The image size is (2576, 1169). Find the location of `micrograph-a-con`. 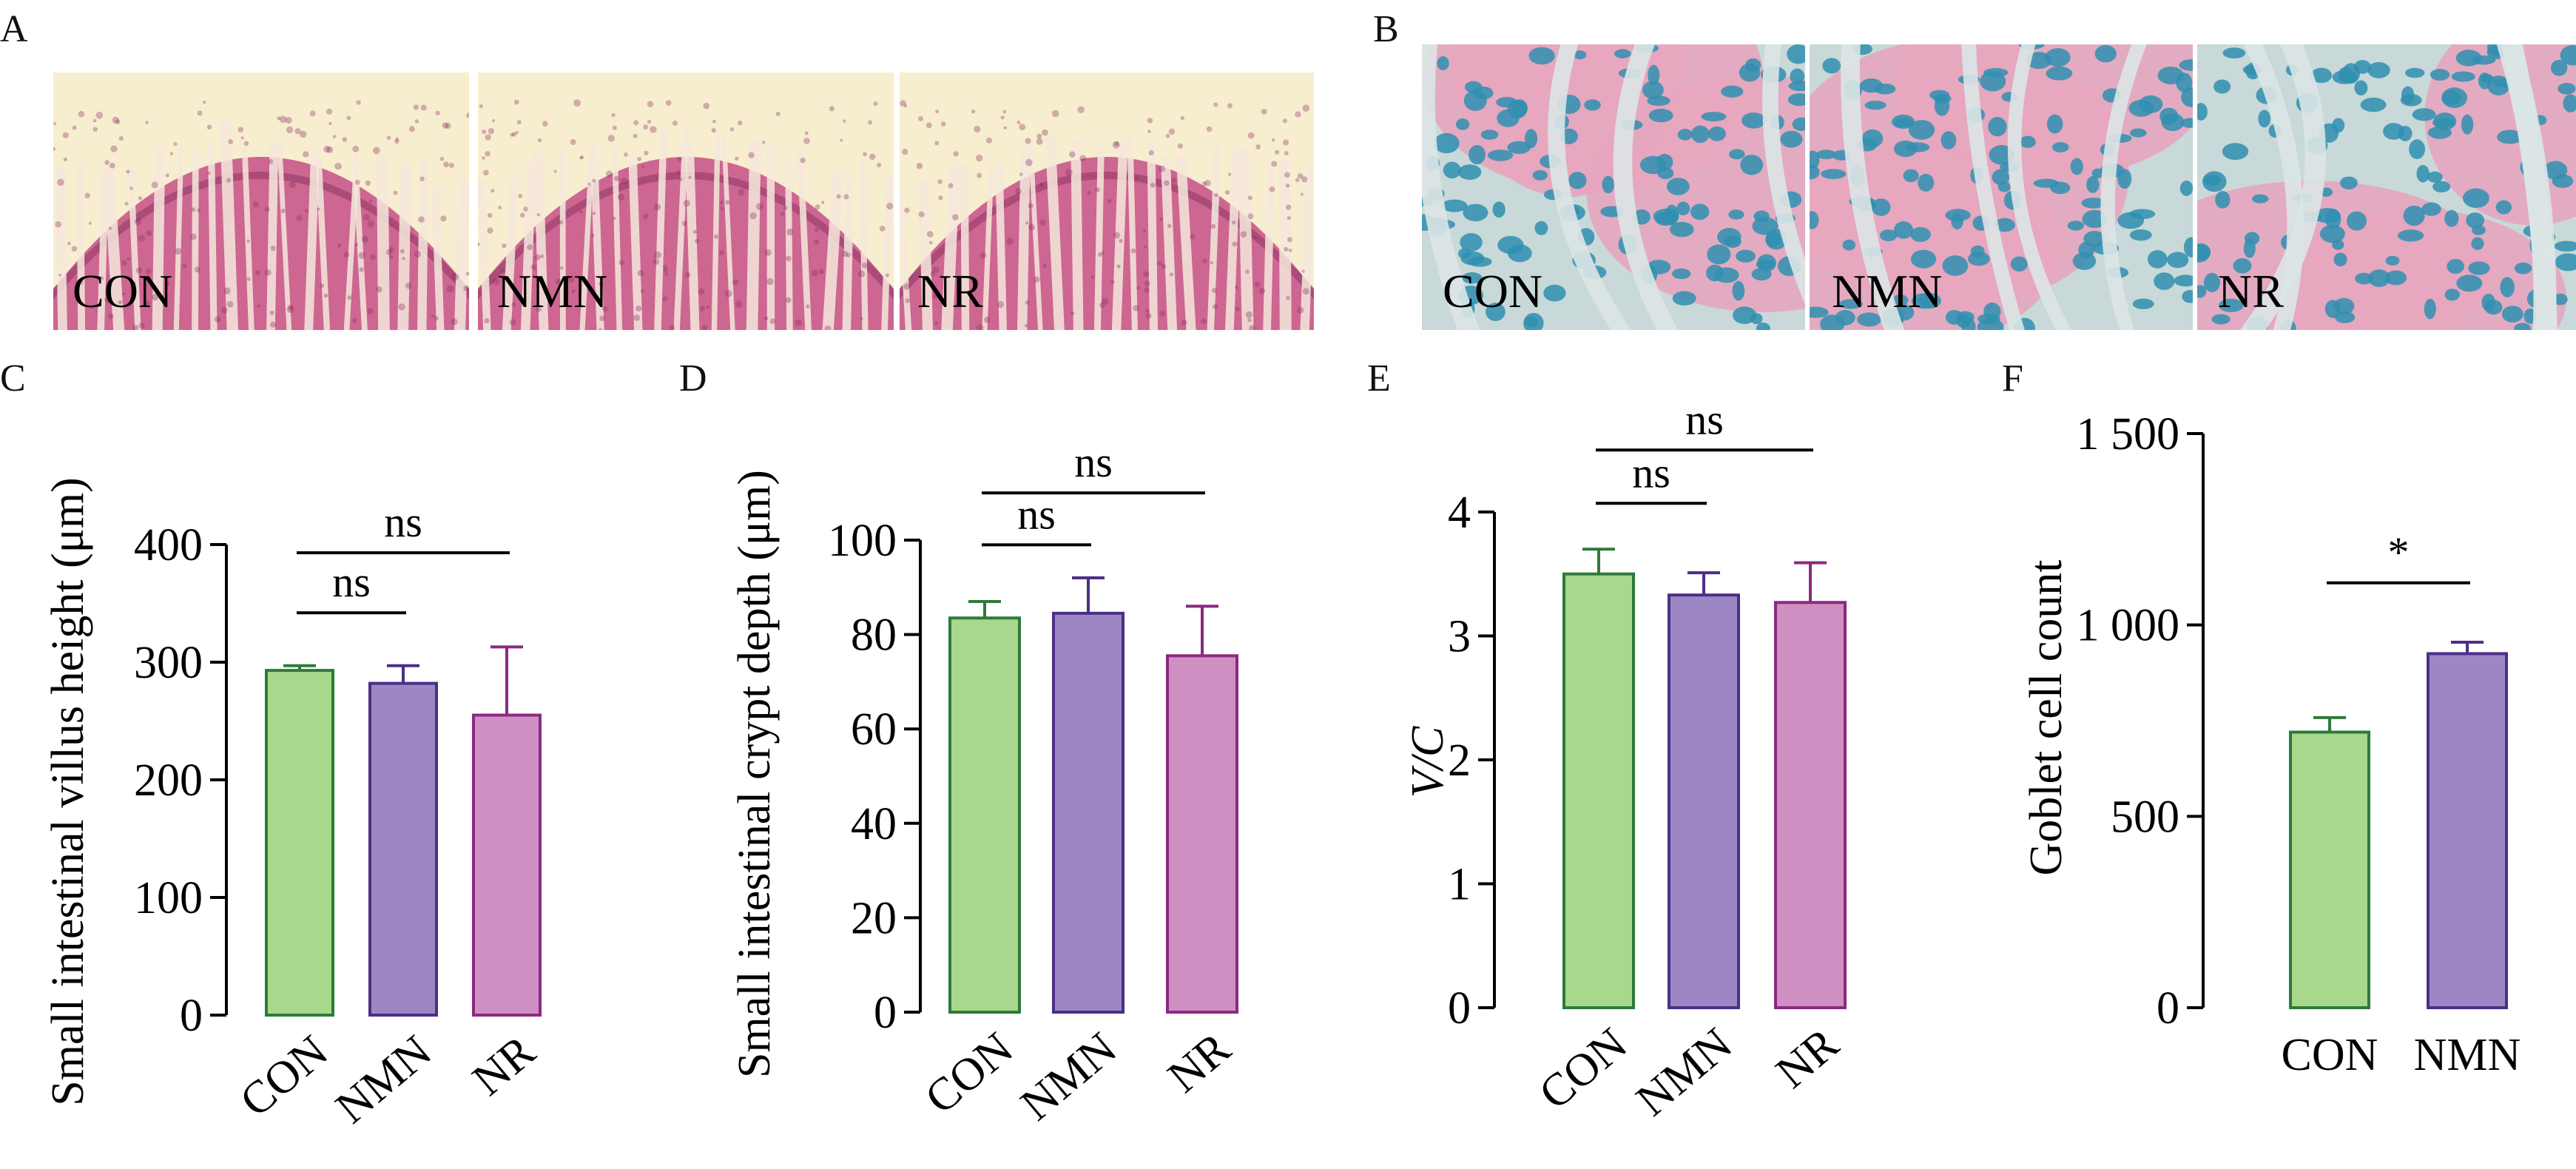

micrograph-a-con is located at coordinates (261, 201).